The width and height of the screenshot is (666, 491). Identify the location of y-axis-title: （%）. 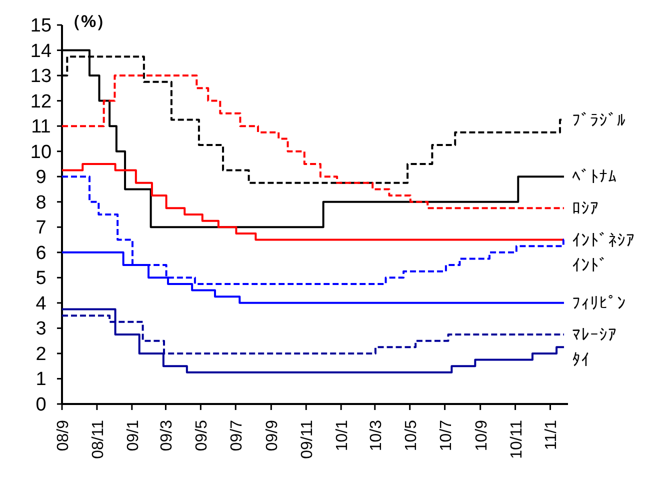
(89, 21).